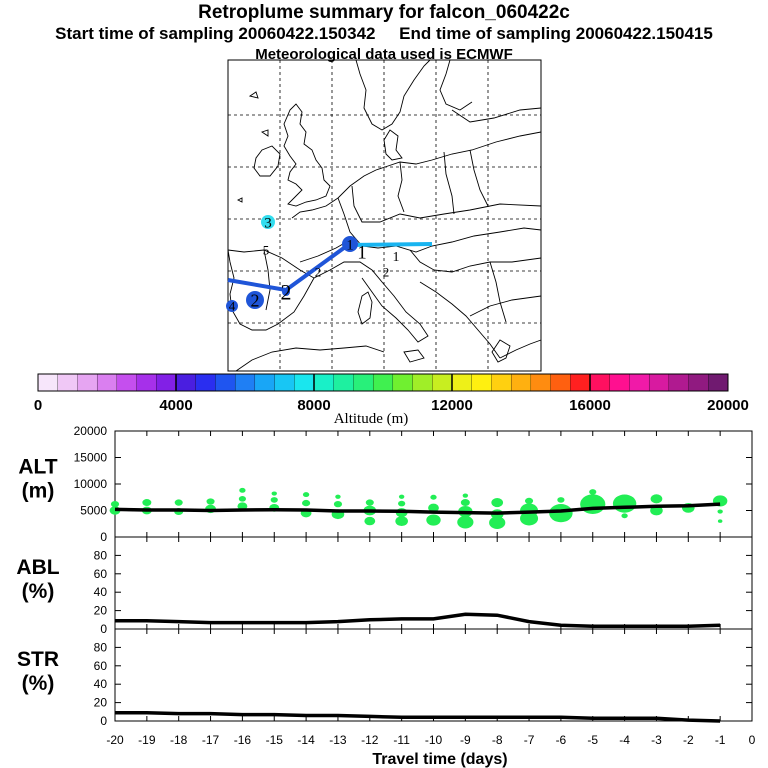 The width and height of the screenshot is (768, 768). Describe the element at coordinates (396, 257) in the screenshot. I see `marker-label-5: 1` at that location.